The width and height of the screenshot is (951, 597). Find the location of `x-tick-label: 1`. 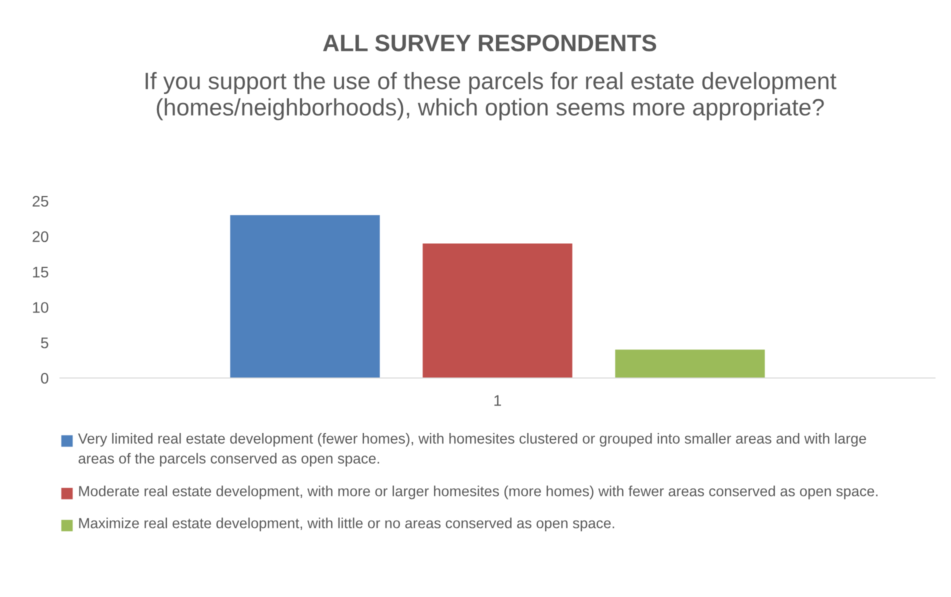

x-tick-label: 1 is located at coordinates (498, 400).